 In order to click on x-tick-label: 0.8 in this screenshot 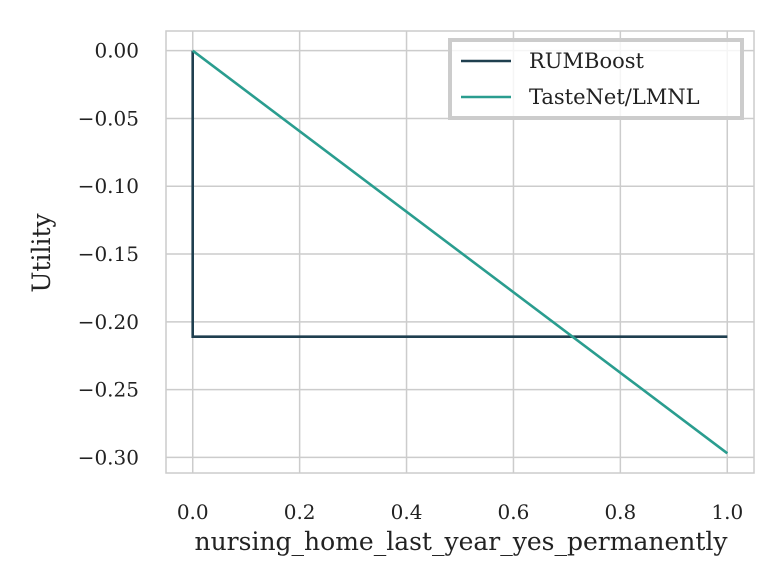, I will do `click(620, 512)`.